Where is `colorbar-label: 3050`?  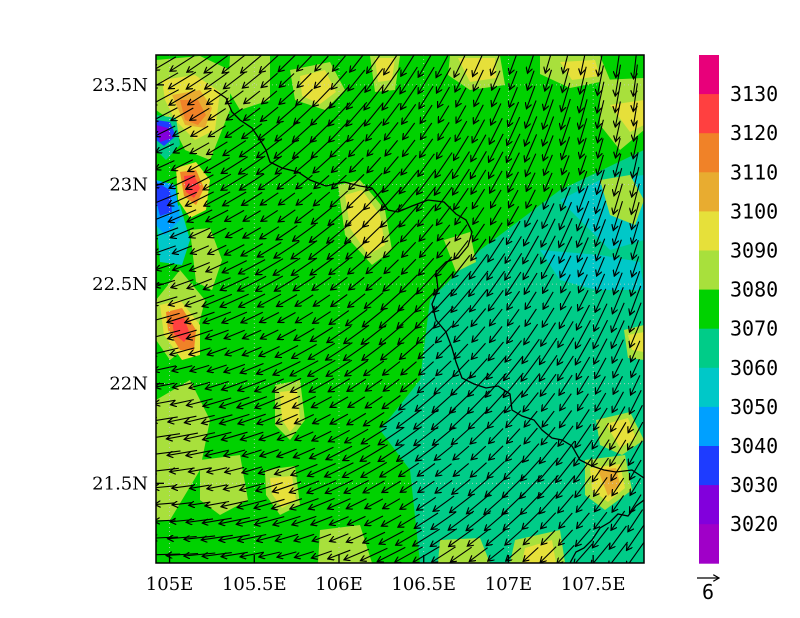
colorbar-label: 3050 is located at coordinates (754, 407).